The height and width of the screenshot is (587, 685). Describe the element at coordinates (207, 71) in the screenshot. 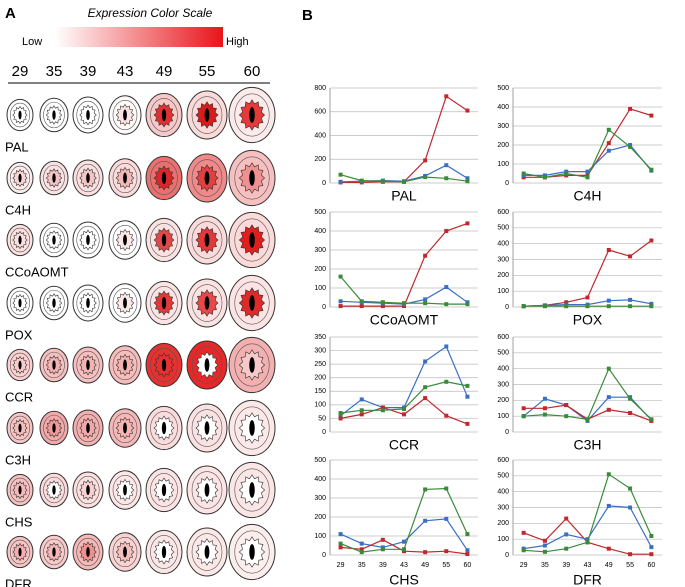

I see `stage-label: 55` at that location.